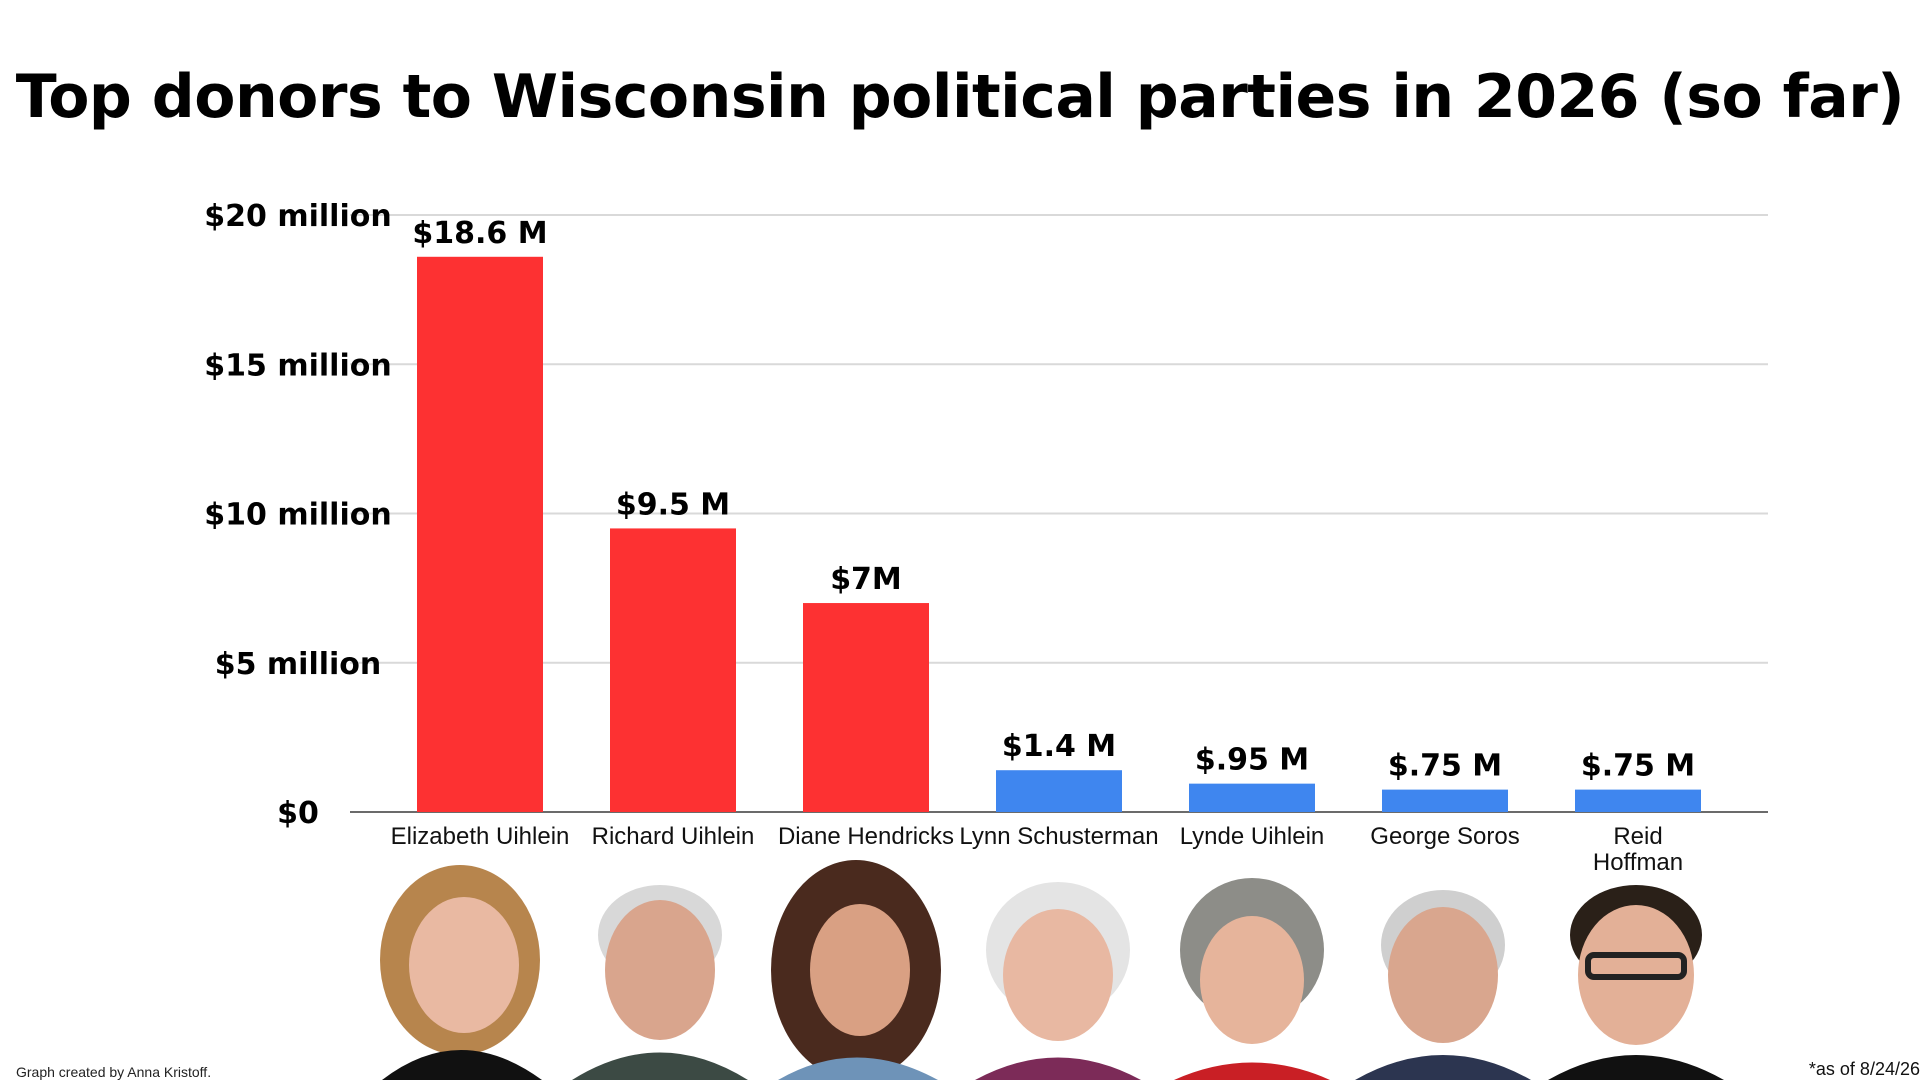  What do you see at coordinates (673, 504) in the screenshot?
I see `data-label: $9.5 M` at bounding box center [673, 504].